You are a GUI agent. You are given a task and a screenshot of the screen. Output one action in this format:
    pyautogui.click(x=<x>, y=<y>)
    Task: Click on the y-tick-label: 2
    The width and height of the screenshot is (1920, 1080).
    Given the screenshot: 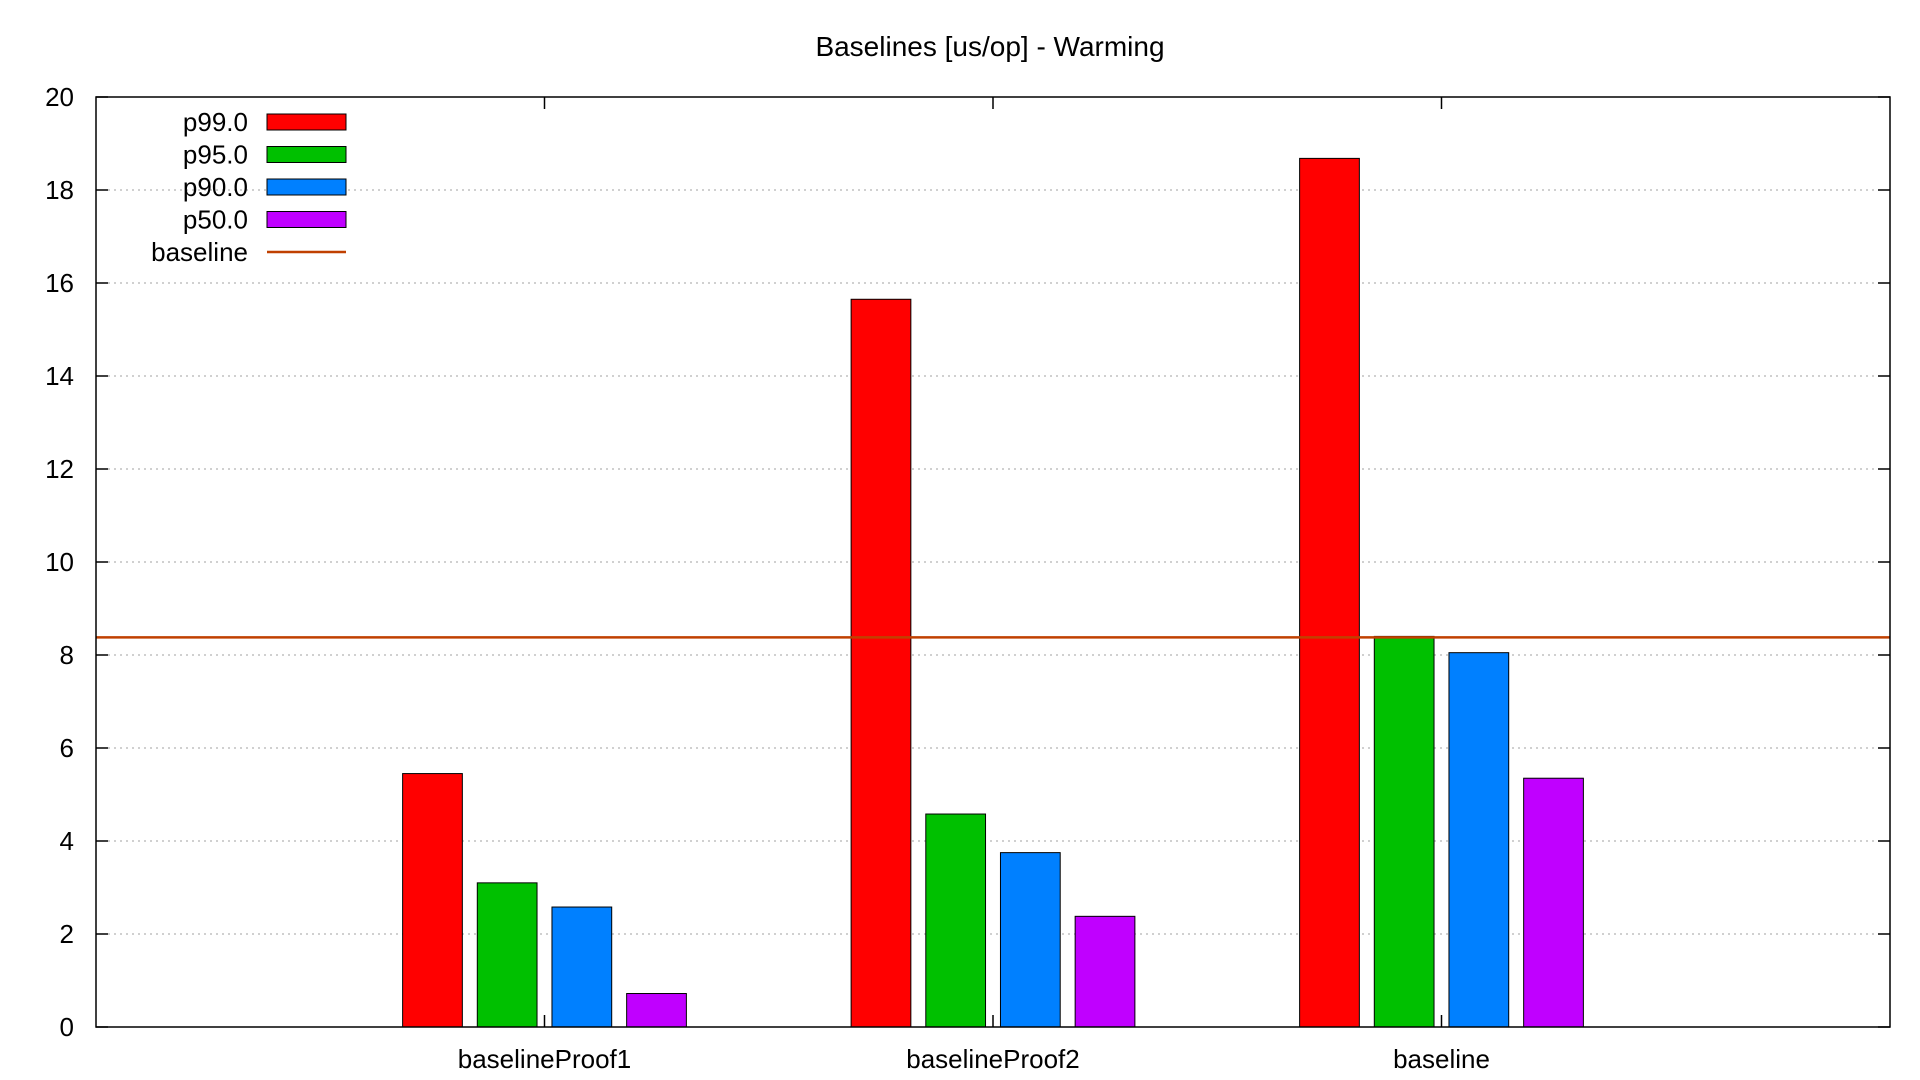 What is the action you would take?
    pyautogui.click(x=67, y=934)
    